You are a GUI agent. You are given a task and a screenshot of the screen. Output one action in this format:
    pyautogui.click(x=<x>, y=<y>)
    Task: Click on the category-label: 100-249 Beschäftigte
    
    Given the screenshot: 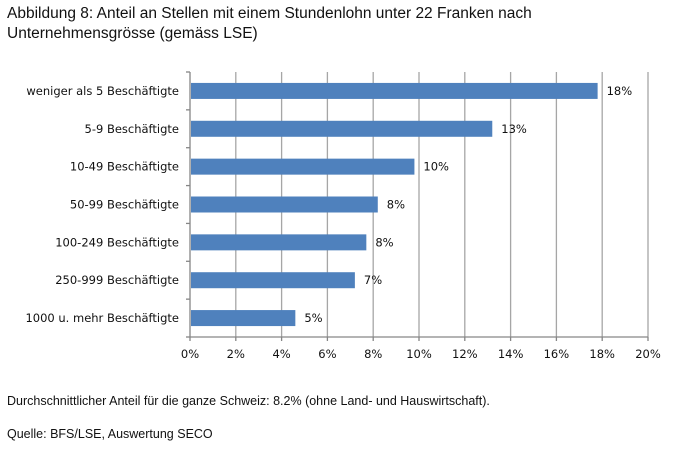 What is the action you would take?
    pyautogui.click(x=117, y=242)
    